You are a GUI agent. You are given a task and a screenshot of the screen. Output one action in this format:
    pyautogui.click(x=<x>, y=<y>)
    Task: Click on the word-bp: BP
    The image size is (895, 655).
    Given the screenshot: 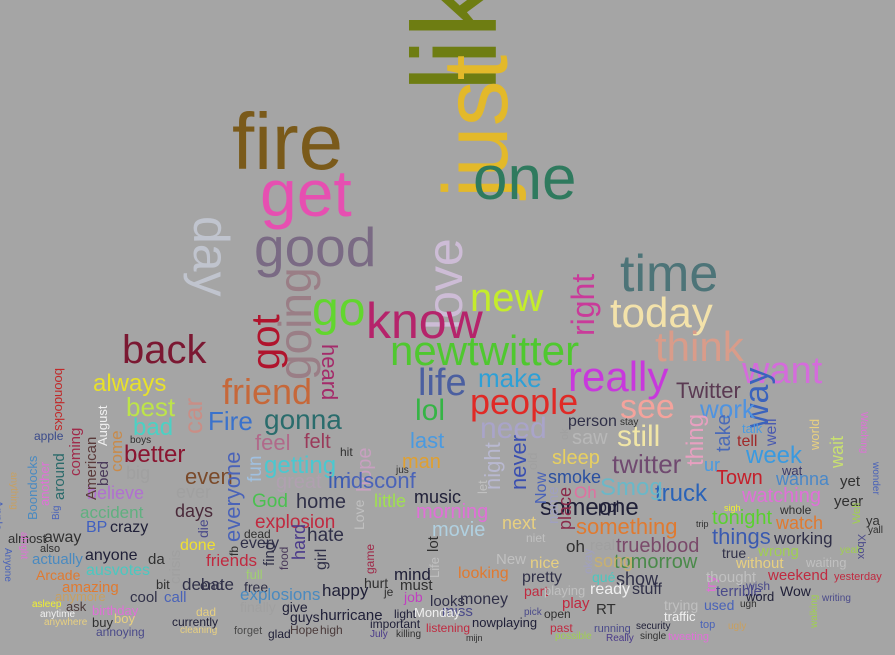 What is the action you would take?
    pyautogui.click(x=97, y=527)
    